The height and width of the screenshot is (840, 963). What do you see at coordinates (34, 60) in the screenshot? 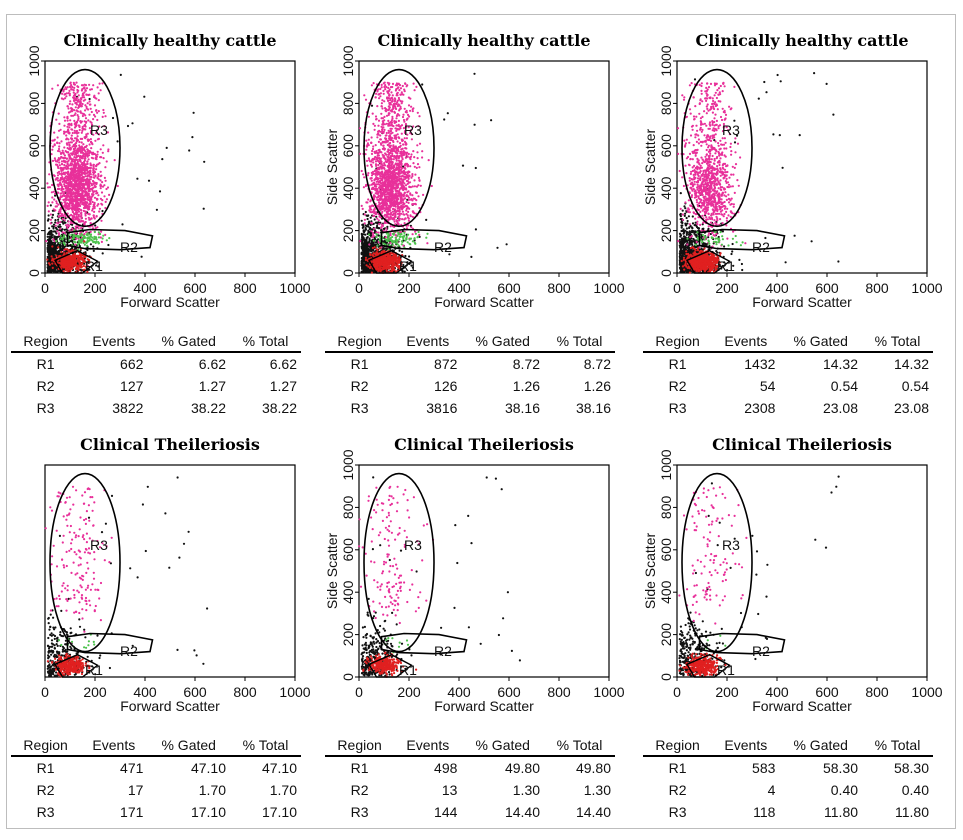
I see `y-tick-label: 1000` at bounding box center [34, 60].